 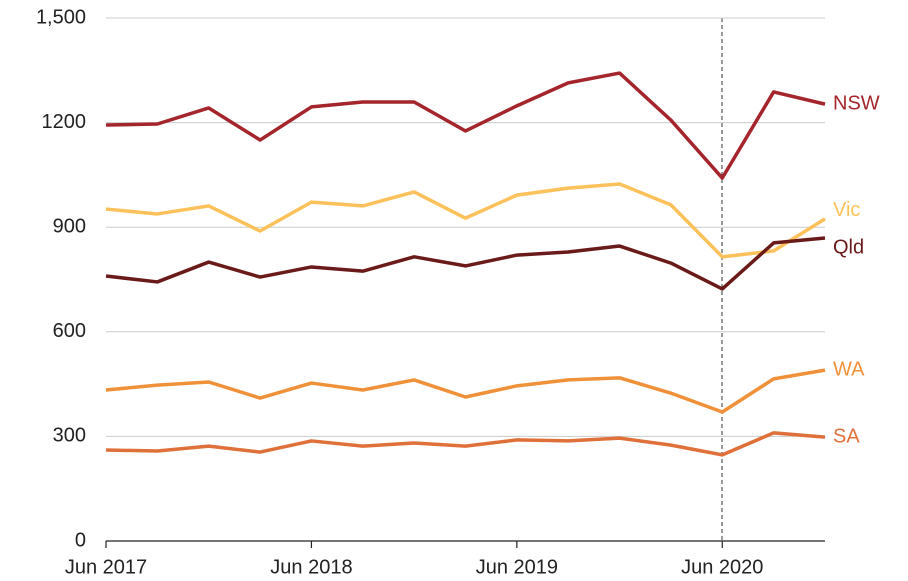 I want to click on y-tick-label: 600, so click(x=69, y=331).